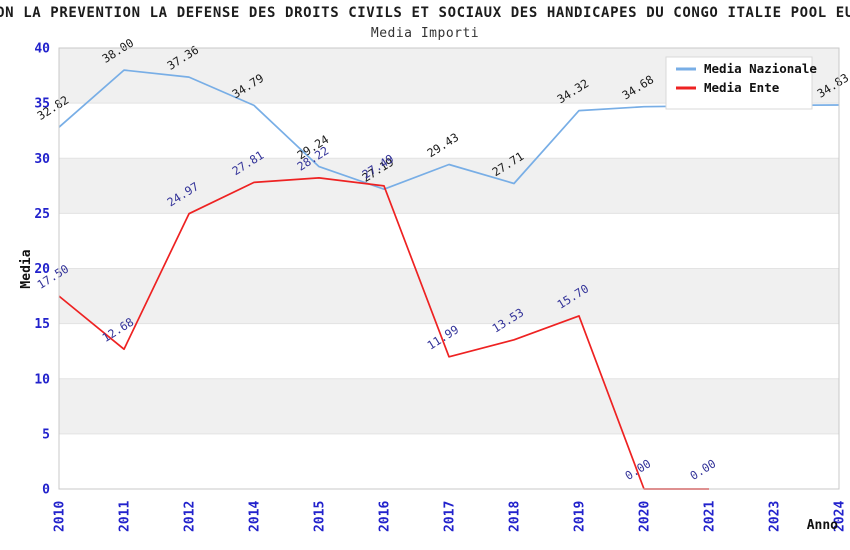  I want to click on x-tick-label: 2015, so click(320, 516).